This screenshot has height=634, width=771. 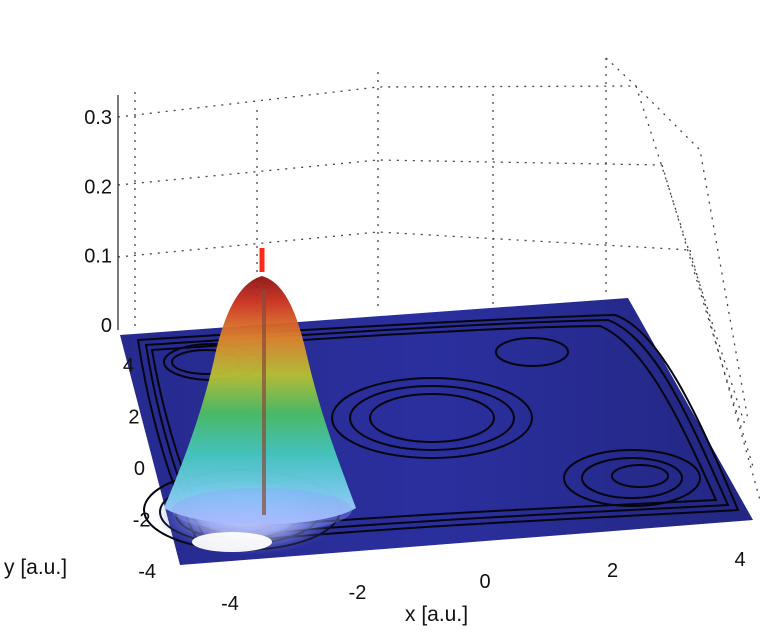 I want to click on surface-spike, so click(x=262, y=381).